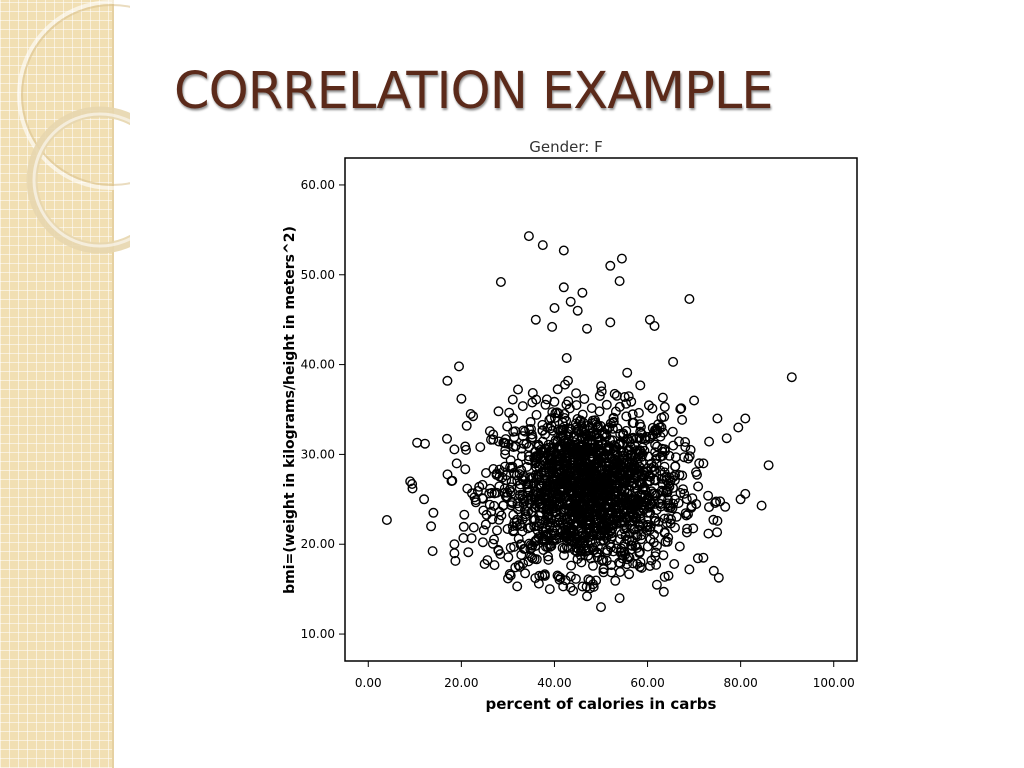  What do you see at coordinates (318, 185) in the screenshot?
I see `y-tick-label: 60.00` at bounding box center [318, 185].